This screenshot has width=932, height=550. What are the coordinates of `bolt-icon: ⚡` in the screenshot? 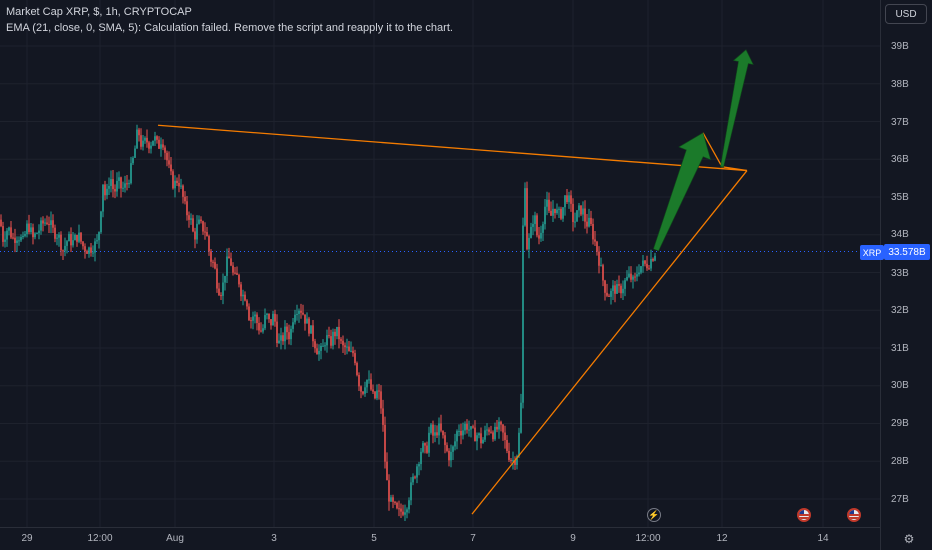 It's located at (654, 515).